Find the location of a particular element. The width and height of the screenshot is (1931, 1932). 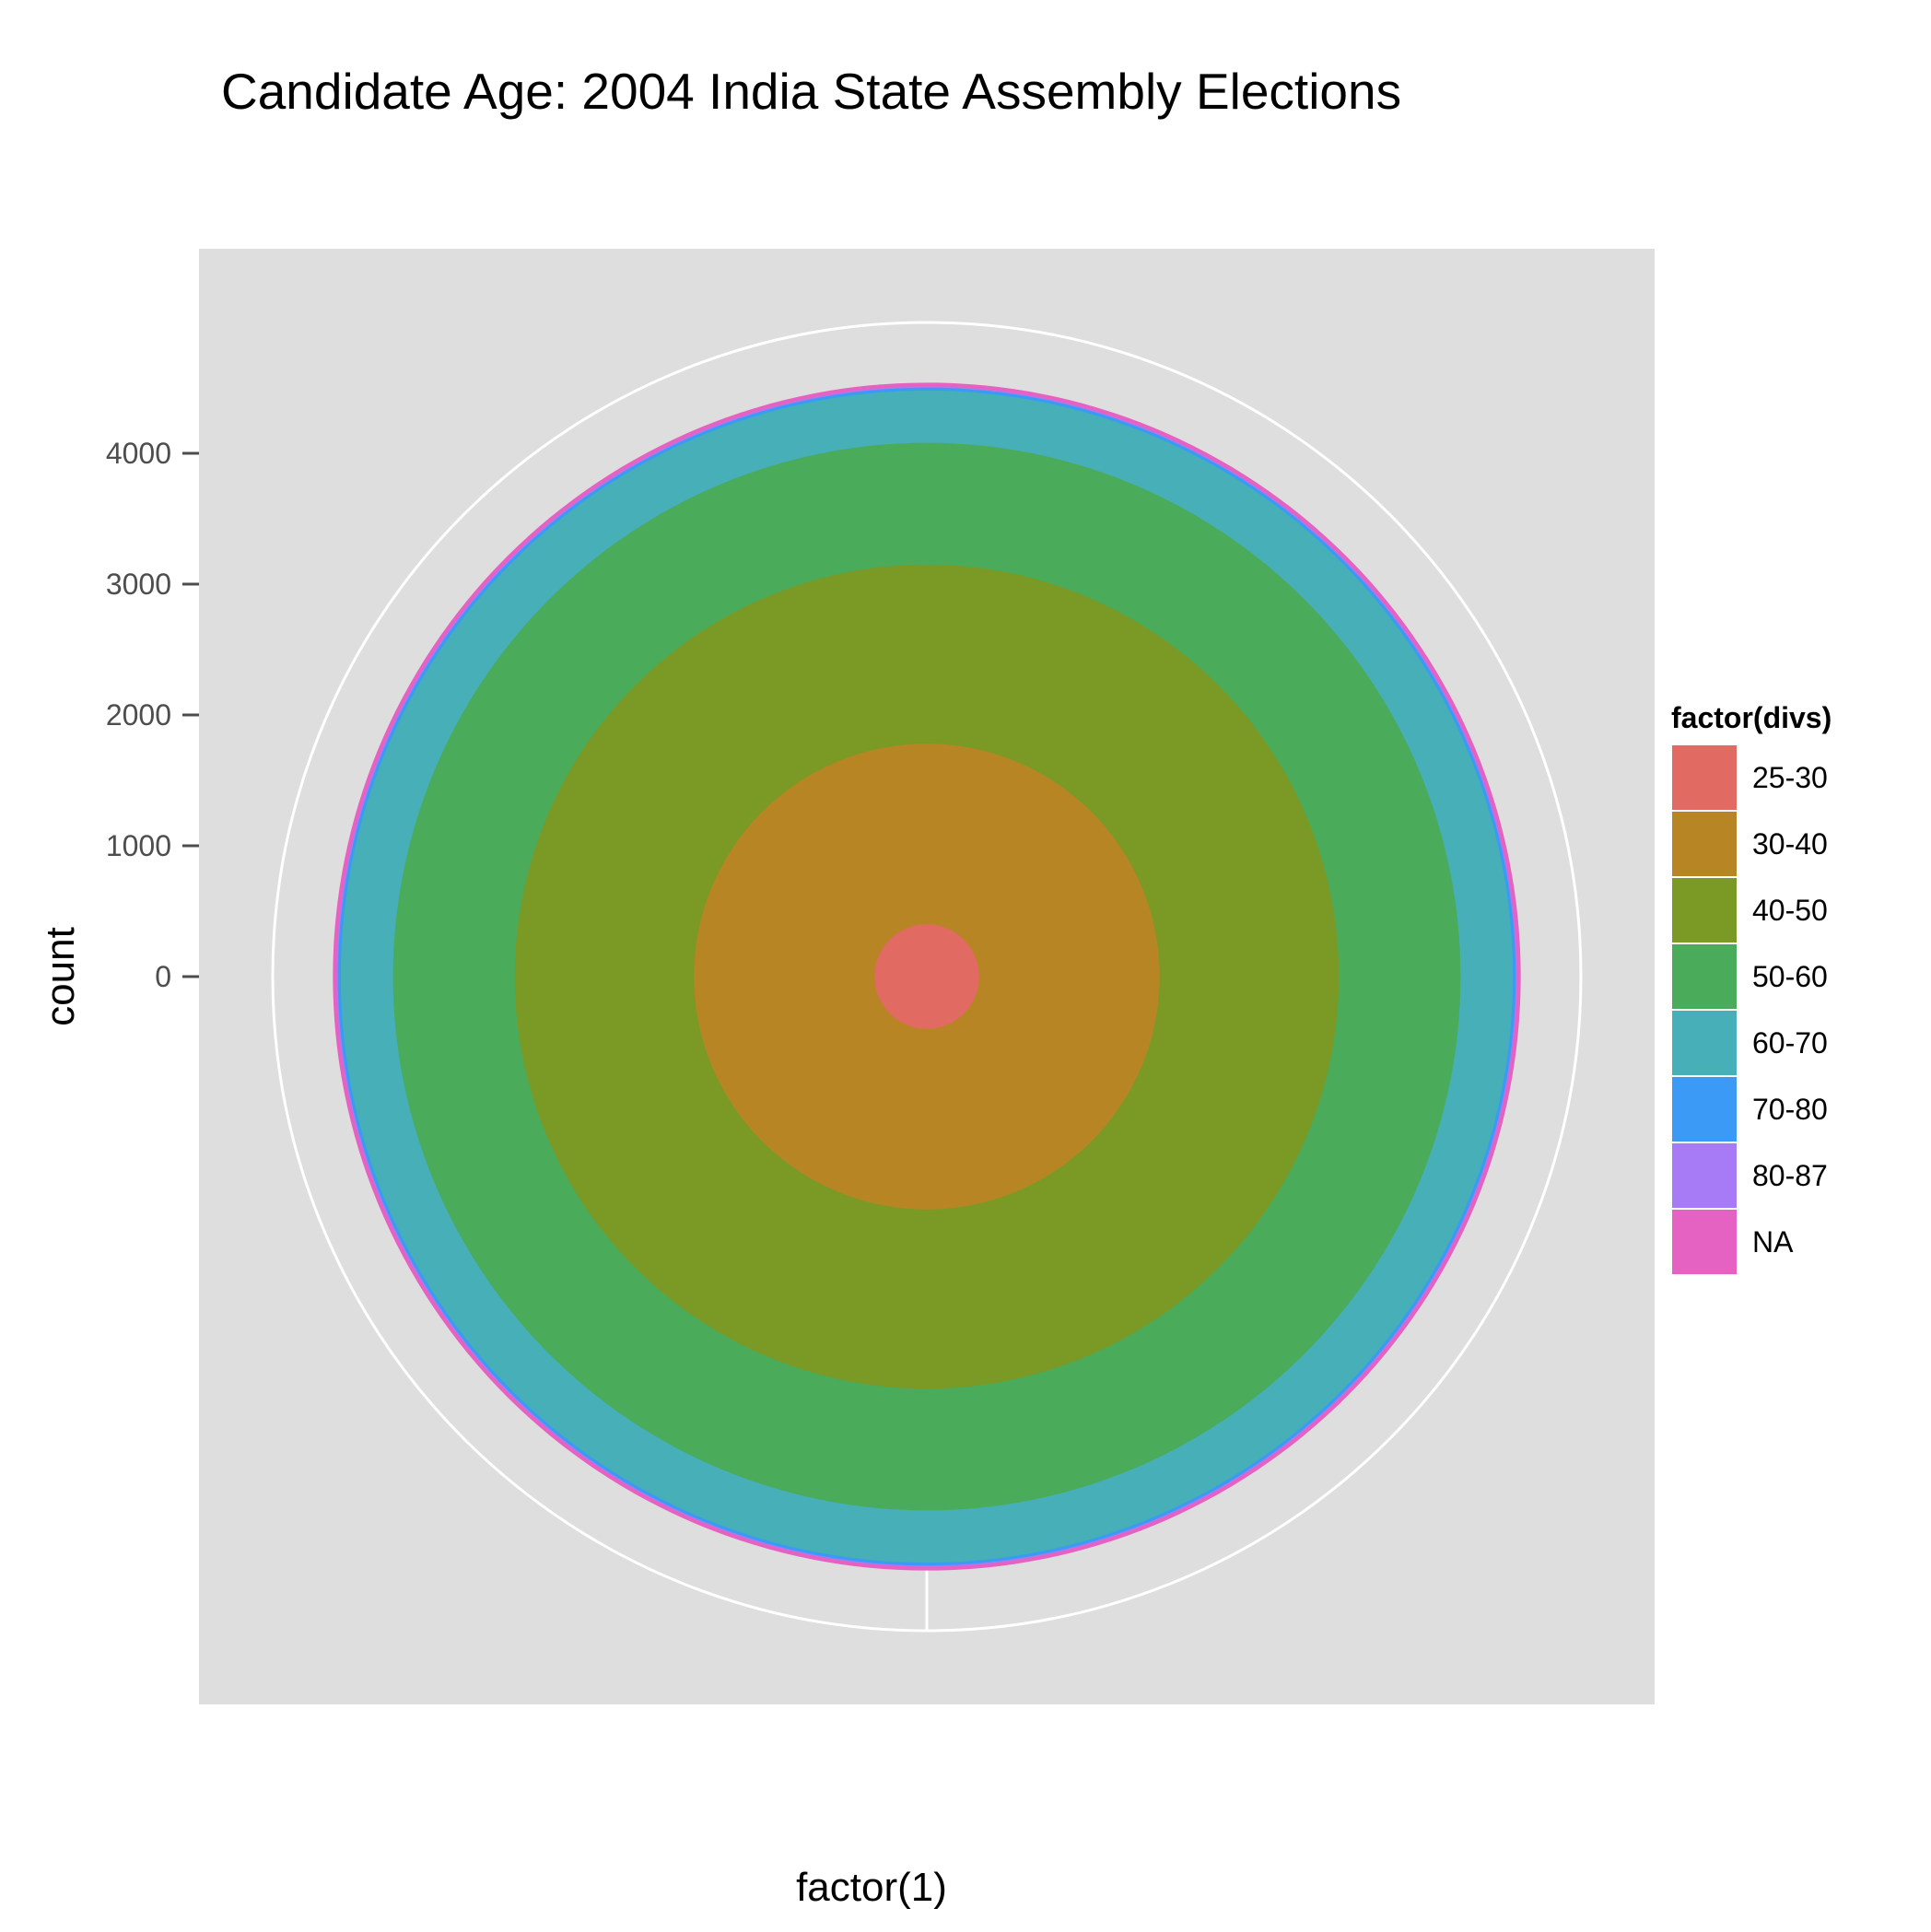

legend-label-60-70: 60-70 is located at coordinates (1790, 1043).